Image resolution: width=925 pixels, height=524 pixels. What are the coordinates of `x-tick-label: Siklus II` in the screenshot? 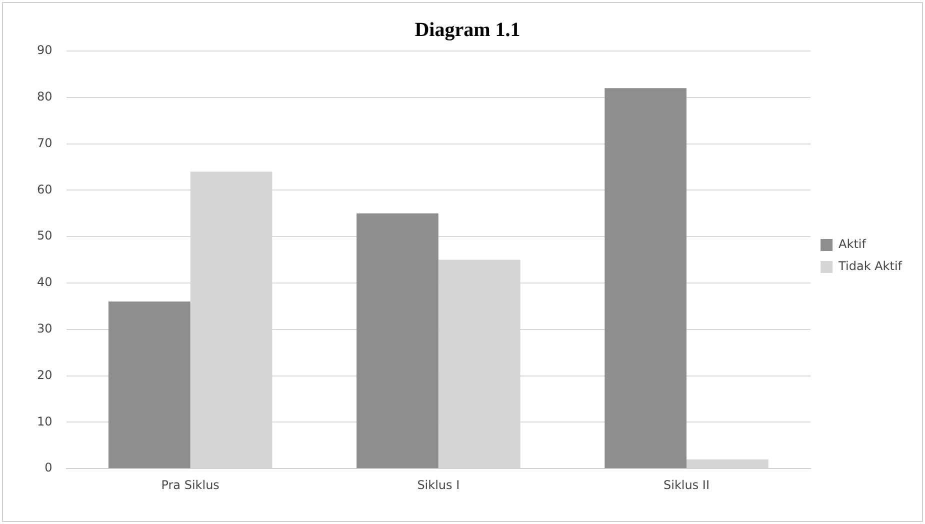 It's located at (687, 485).